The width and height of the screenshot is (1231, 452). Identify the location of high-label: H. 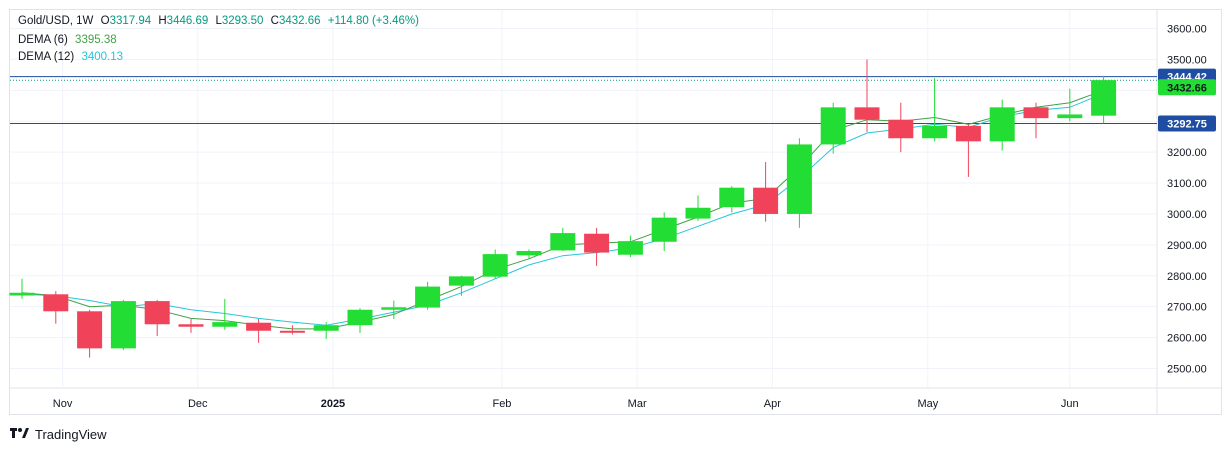
(162, 21).